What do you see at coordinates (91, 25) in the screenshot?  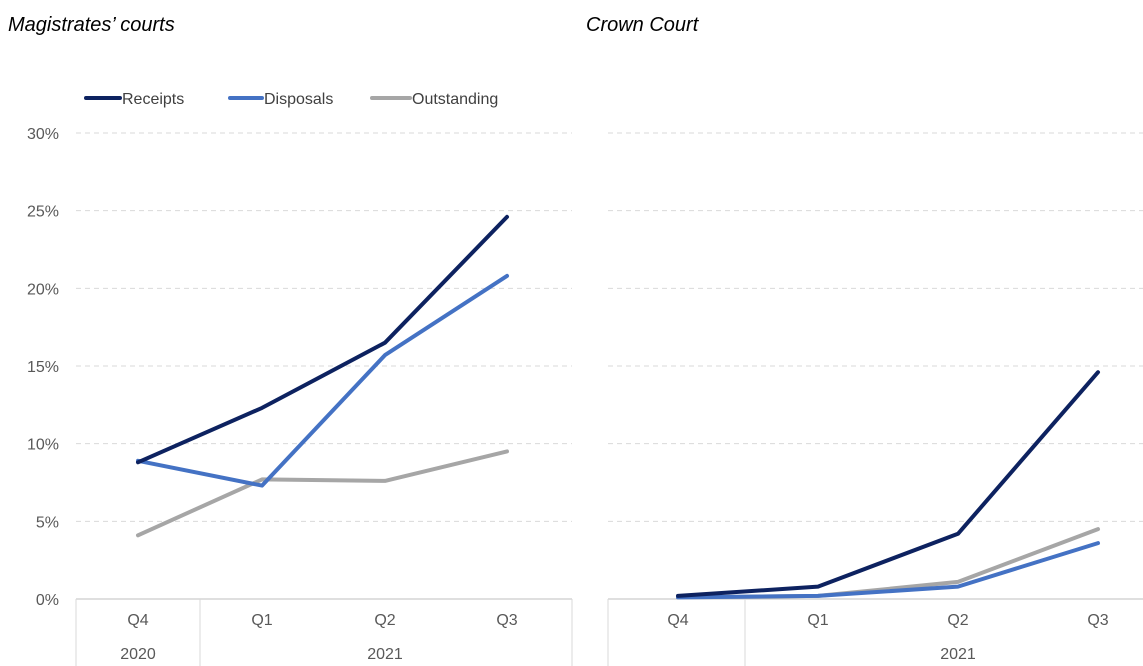 I see `magistrates-courts-title: Magistrates’ courts` at bounding box center [91, 25].